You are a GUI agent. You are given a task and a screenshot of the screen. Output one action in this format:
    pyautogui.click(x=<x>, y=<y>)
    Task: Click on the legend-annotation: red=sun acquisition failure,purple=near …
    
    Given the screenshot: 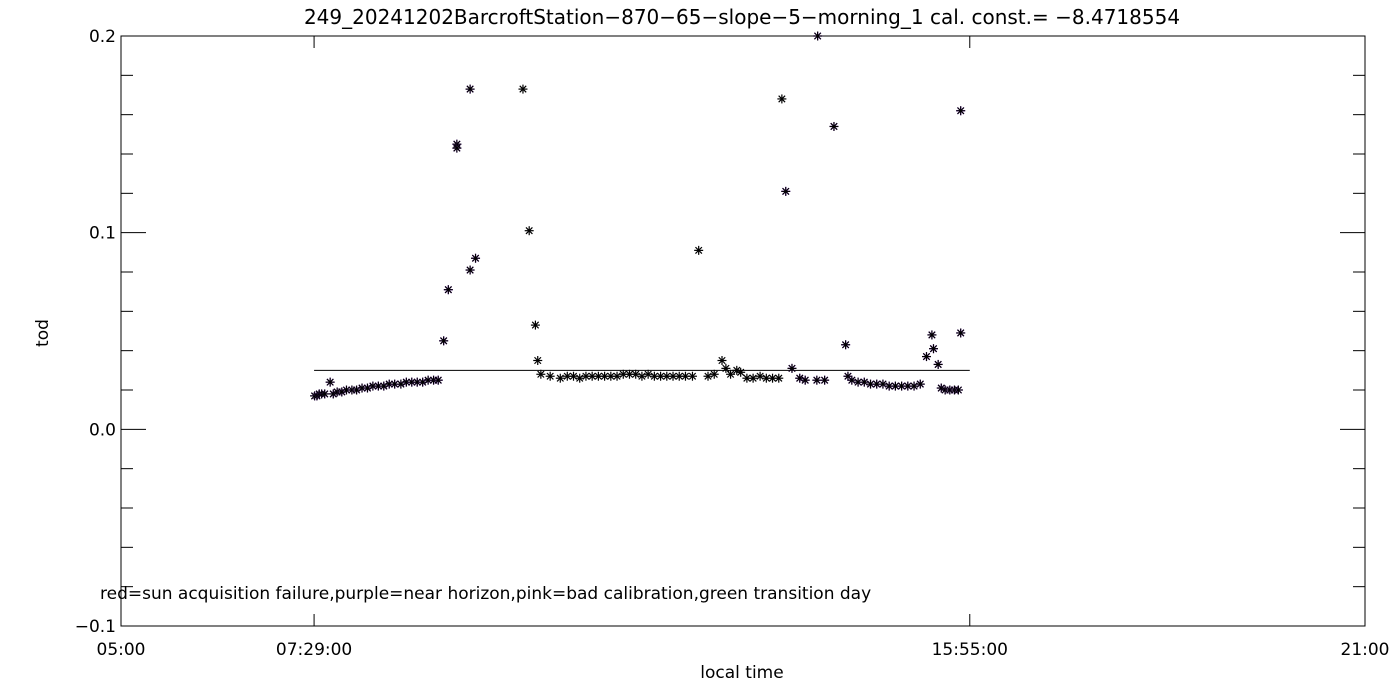 What is the action you would take?
    pyautogui.click(x=485, y=594)
    